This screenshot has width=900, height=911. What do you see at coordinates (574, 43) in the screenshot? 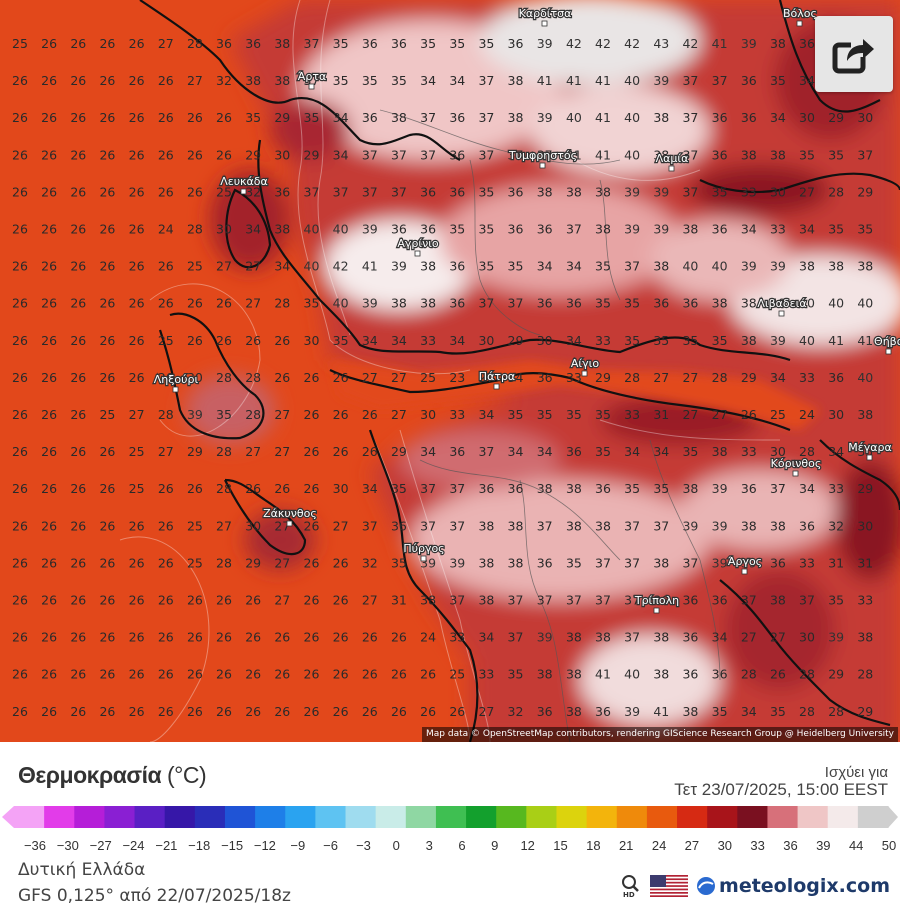
I see `grid-temperature-label: 42` at bounding box center [574, 43].